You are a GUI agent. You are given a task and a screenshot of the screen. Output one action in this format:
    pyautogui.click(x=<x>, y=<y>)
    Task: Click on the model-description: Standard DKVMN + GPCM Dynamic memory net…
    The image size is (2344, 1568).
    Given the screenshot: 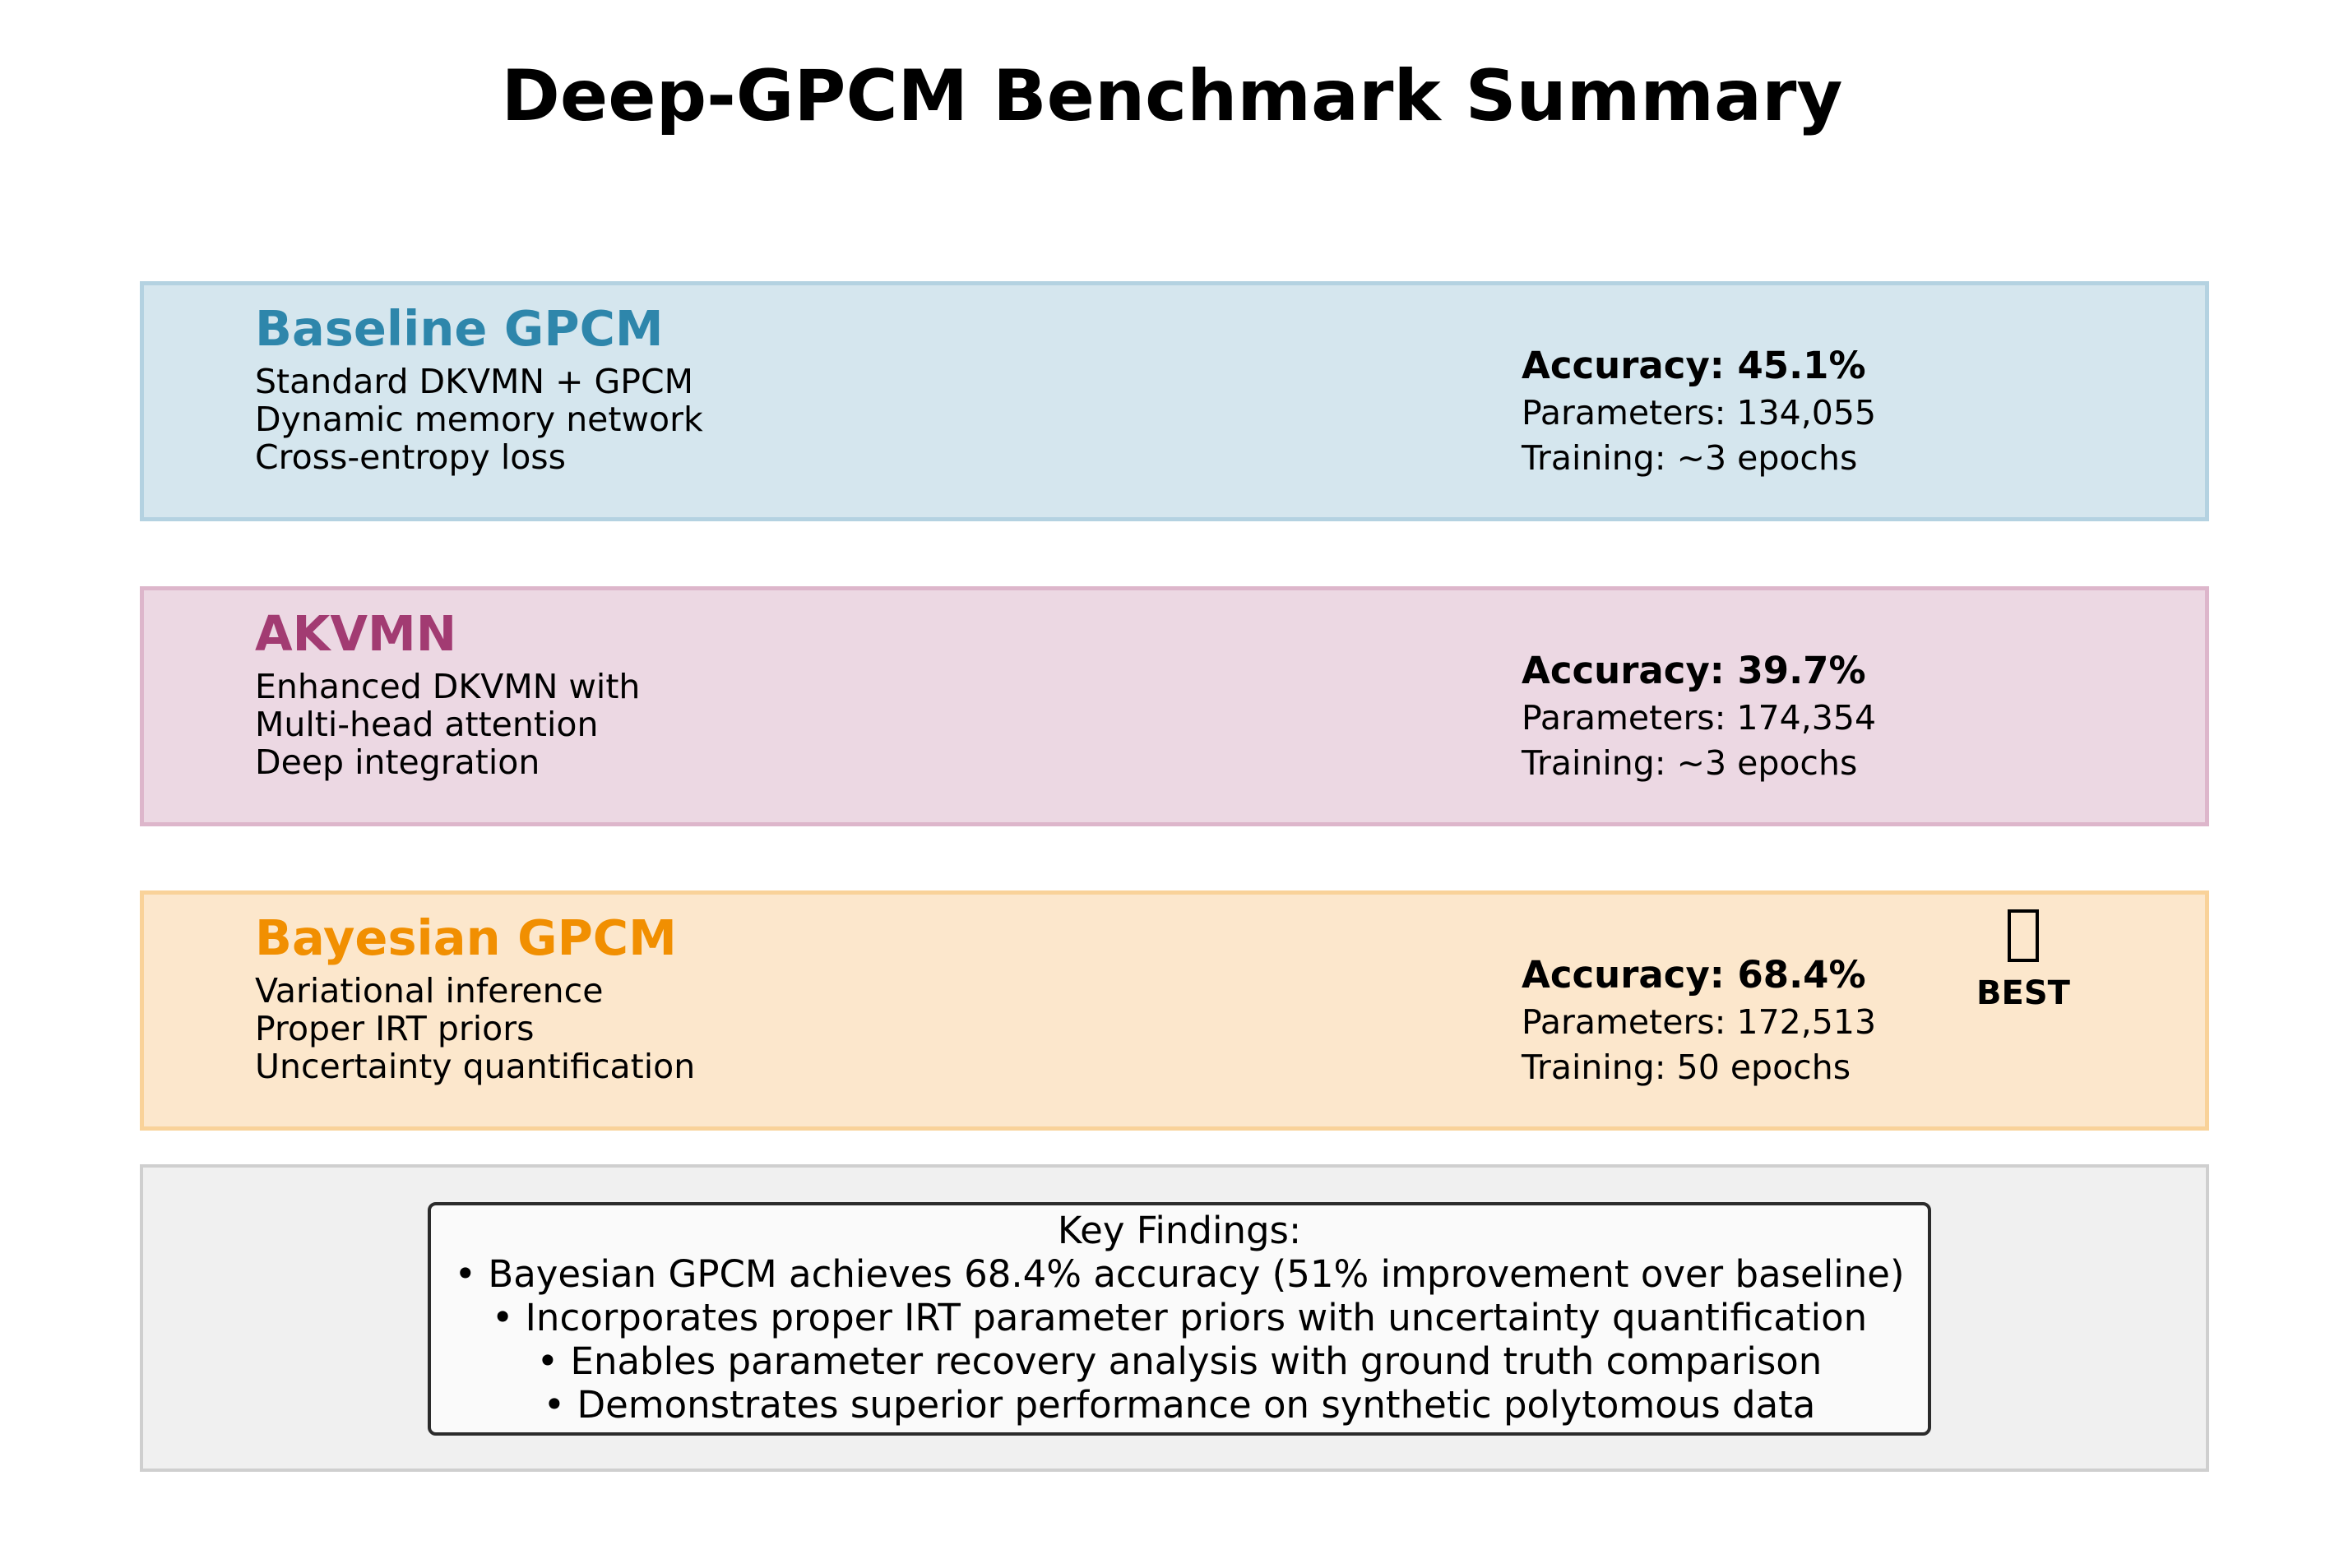 What is the action you would take?
    pyautogui.click(x=479, y=419)
    